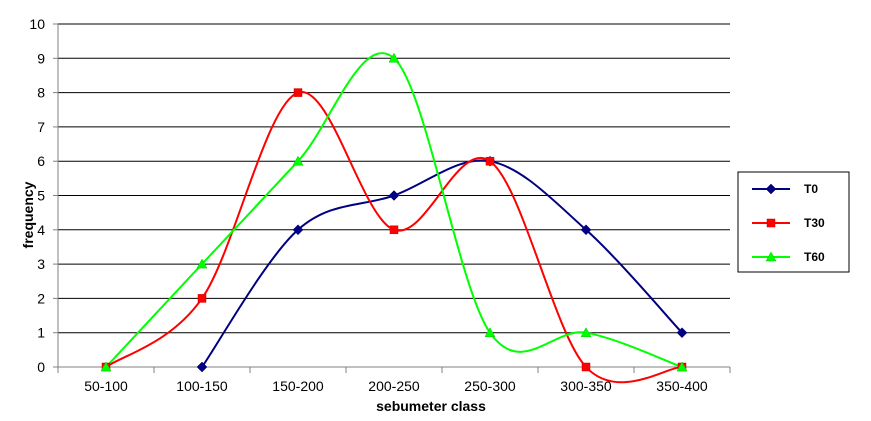  I want to click on y-tick-label: 6, so click(41, 161).